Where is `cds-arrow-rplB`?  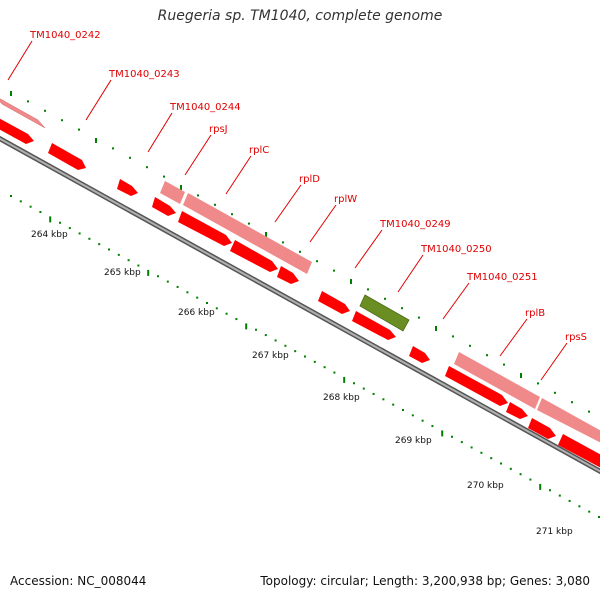 cds-arrow-rplB is located at coordinates (476, 386).